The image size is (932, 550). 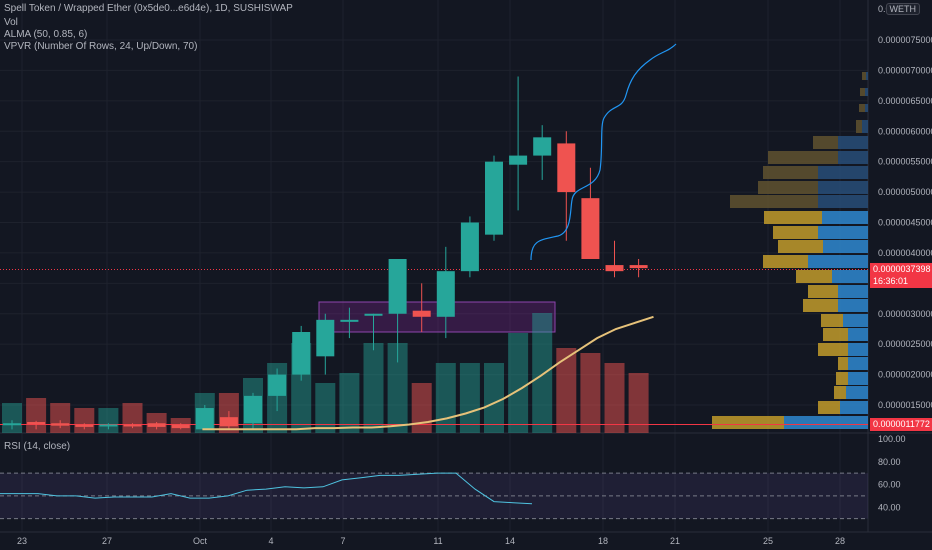 I want to click on rsi-tick-label: 40.00, so click(x=889, y=507).